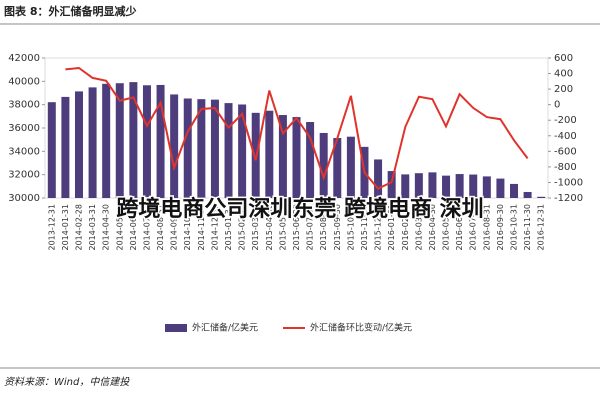 This screenshot has height=404, width=600. Describe the element at coordinates (225, 328) in the screenshot. I see `legend-label: 外汇储备/亿美元` at that location.